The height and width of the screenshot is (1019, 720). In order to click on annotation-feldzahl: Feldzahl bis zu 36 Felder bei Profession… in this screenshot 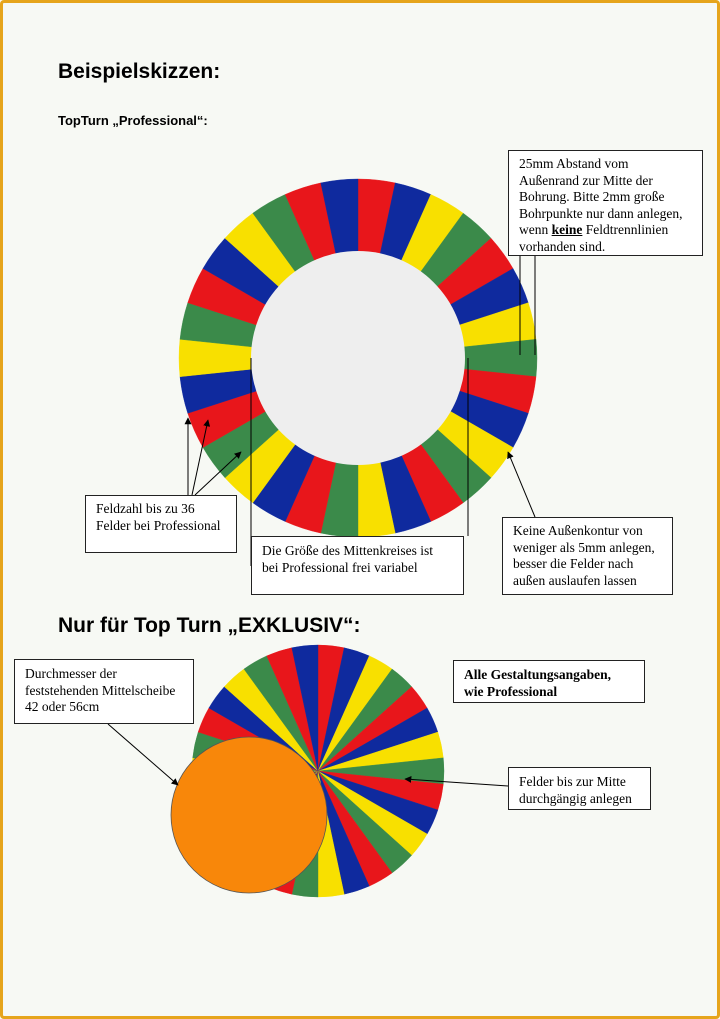, I will do `click(161, 524)`.